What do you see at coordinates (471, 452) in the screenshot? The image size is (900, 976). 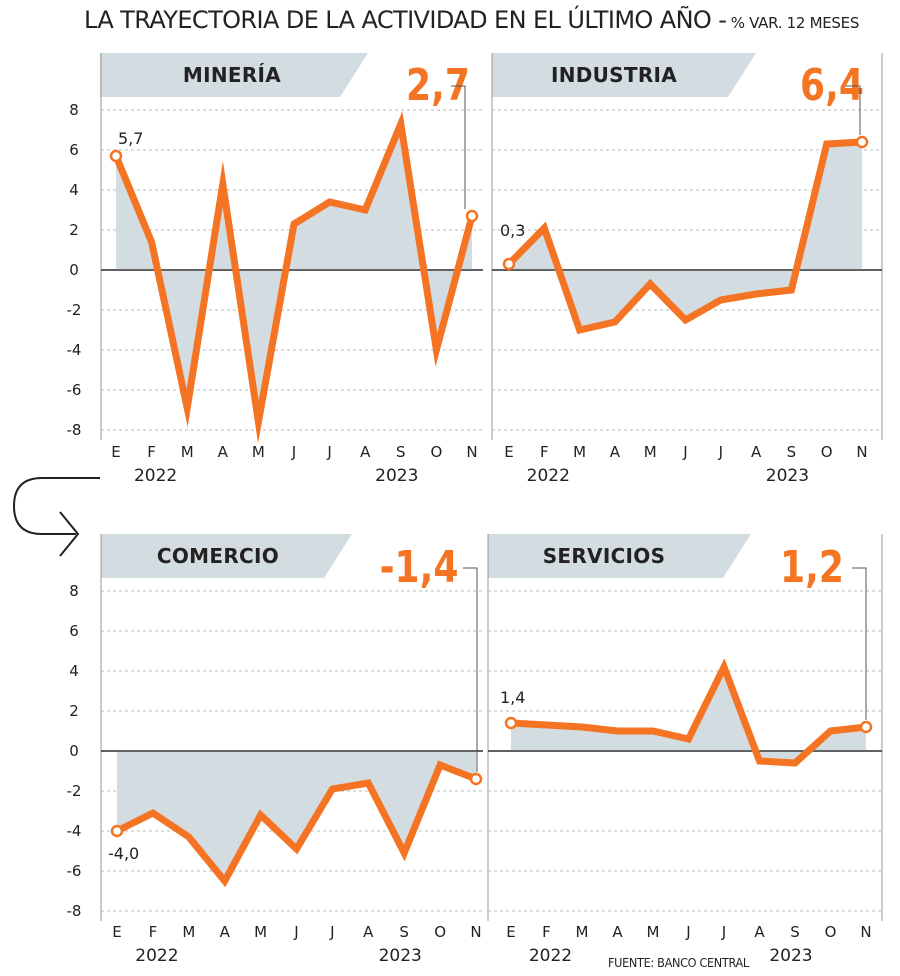 I see `panel-0-month-label: N` at bounding box center [471, 452].